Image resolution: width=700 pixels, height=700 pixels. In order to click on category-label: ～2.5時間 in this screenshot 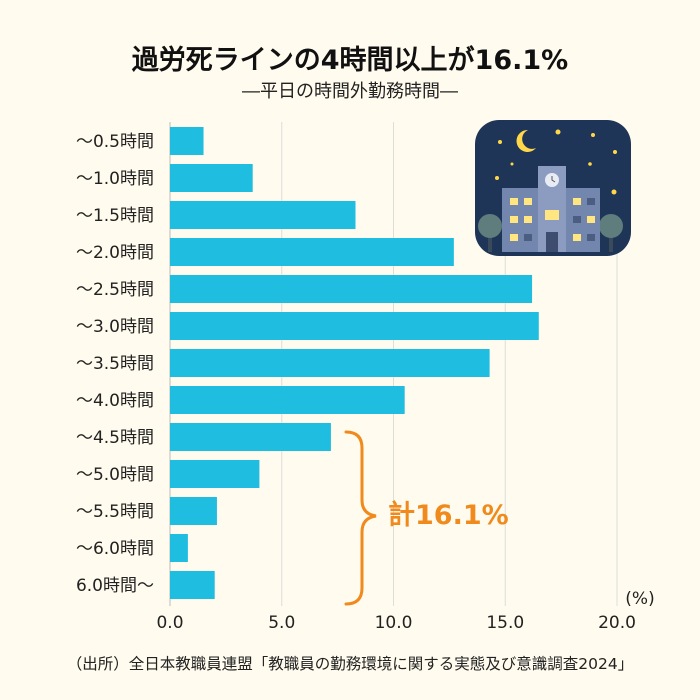, I will do `click(115, 290)`.